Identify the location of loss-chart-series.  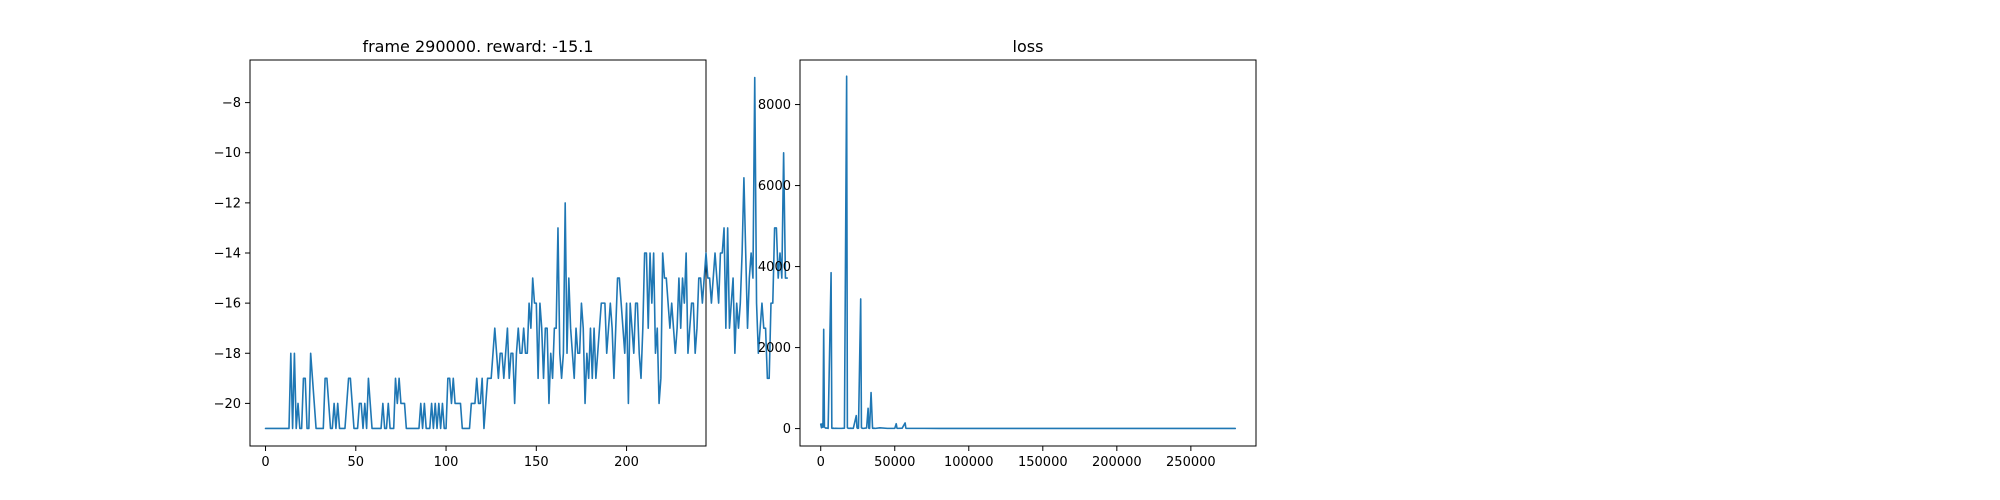
(1028, 252).